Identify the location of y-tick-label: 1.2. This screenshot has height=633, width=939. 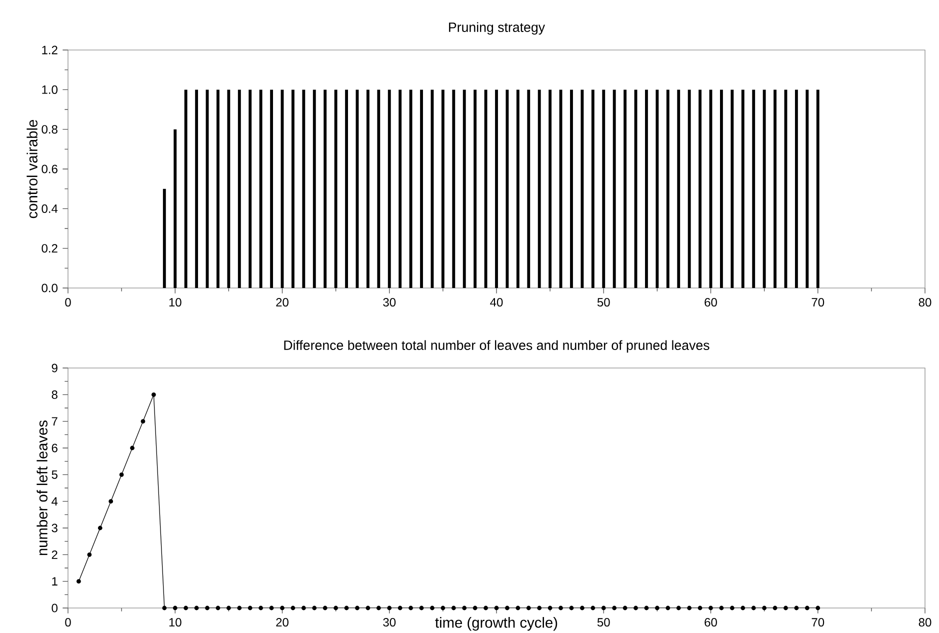
(50, 50).